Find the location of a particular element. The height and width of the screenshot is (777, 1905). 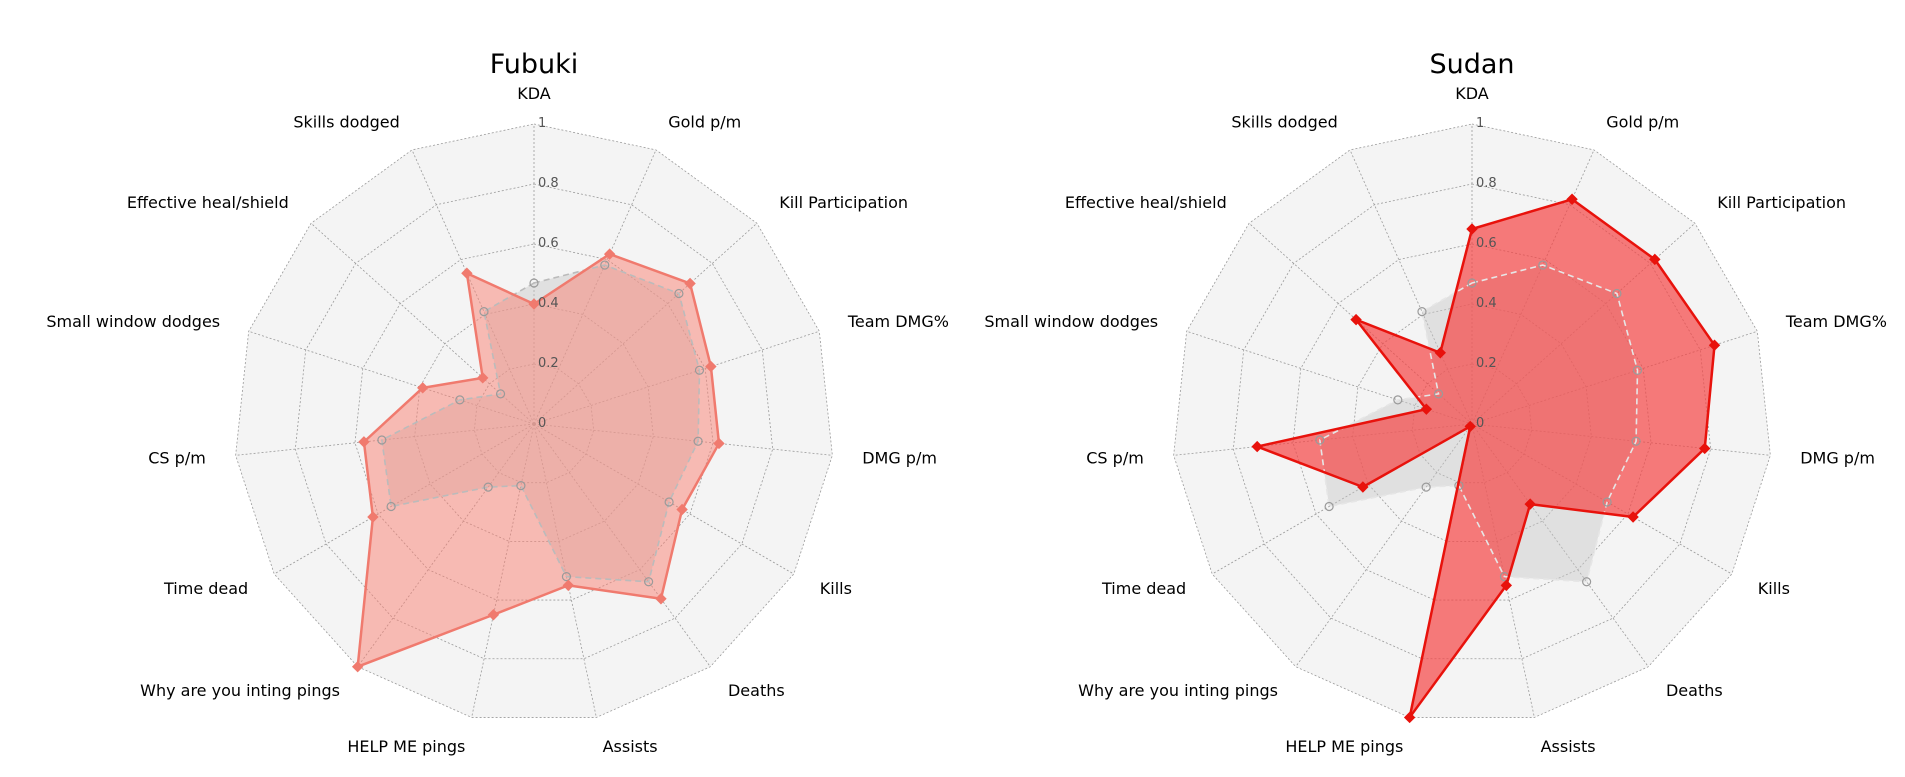

chart-title: Sudan is located at coordinates (1471, 64).